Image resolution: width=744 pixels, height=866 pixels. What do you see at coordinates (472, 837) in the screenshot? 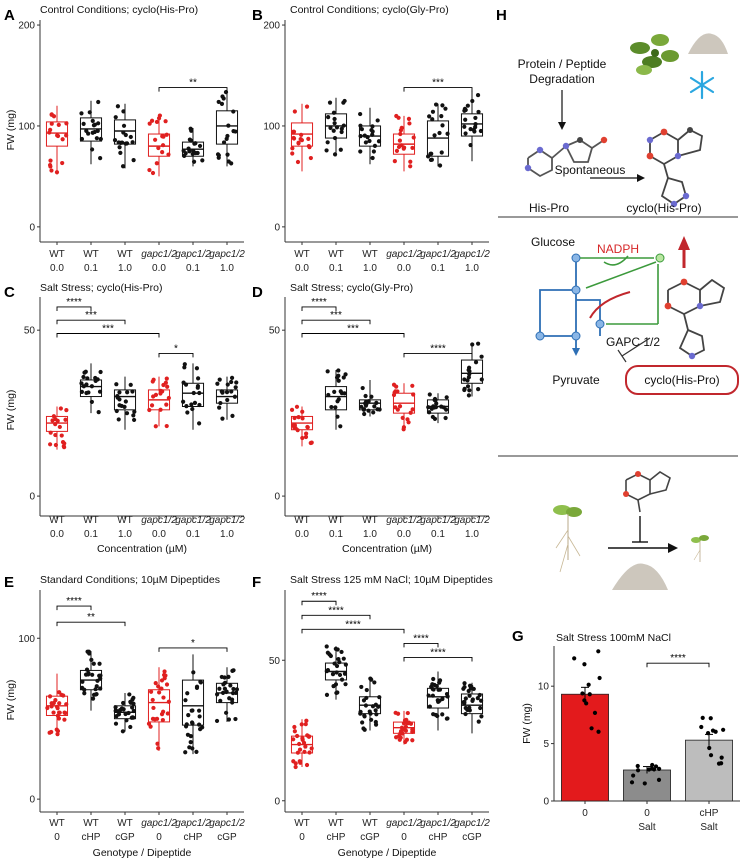
I see `x-tick-treatment: cGP` at bounding box center [472, 837].